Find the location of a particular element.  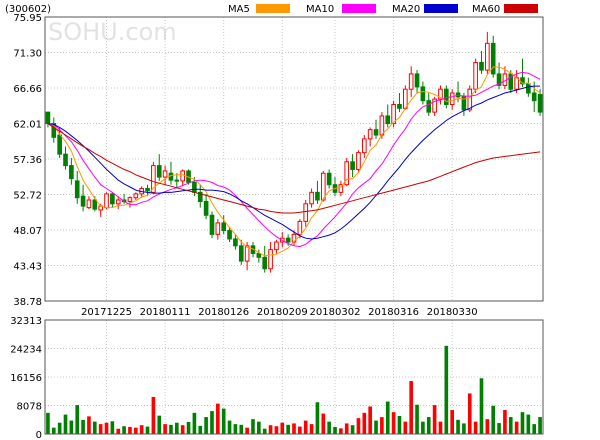

date-tick-label: 20180302 is located at coordinates (335, 312).